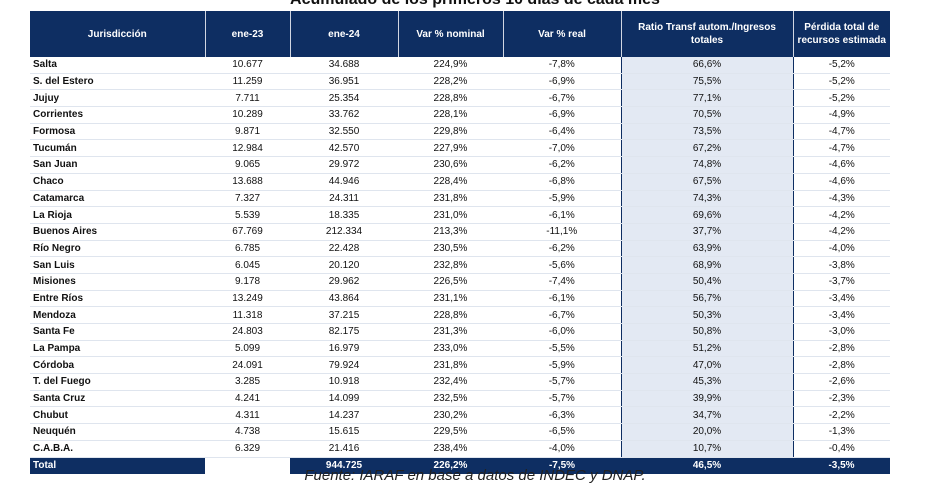 The height and width of the screenshot is (499, 950). What do you see at coordinates (841, 265) in the screenshot?
I see `value-cell: -3,8%` at bounding box center [841, 265].